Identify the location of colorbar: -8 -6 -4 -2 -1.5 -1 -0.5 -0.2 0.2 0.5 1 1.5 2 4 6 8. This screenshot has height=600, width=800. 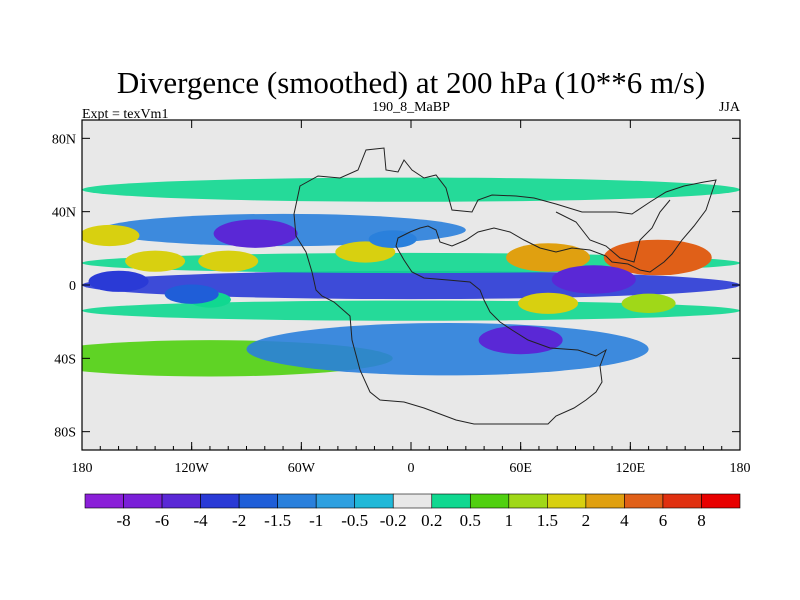
(412, 511).